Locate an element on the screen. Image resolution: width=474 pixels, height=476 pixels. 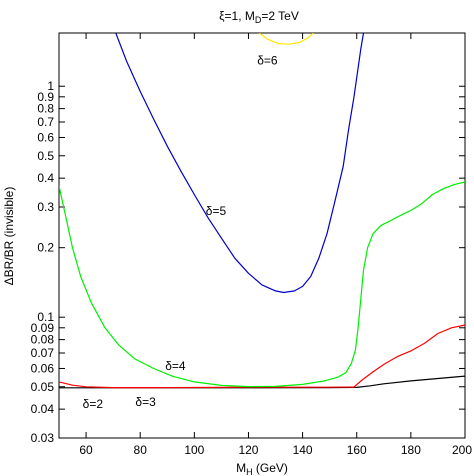
y-tick-label: 0.05 is located at coordinates (43, 387).